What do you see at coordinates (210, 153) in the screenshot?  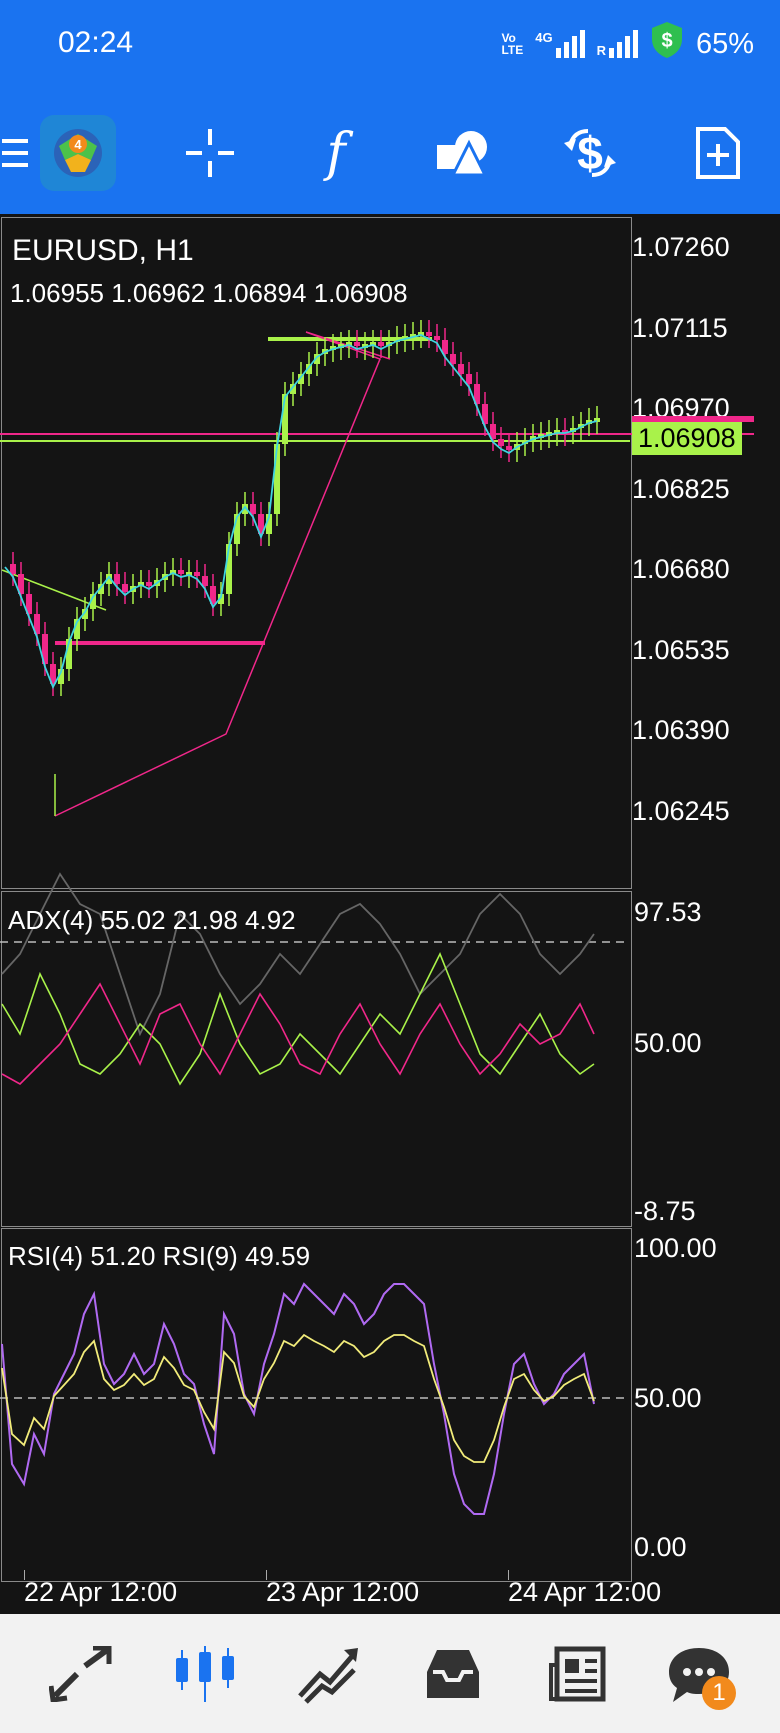 I see `crosshair-icon` at bounding box center [210, 153].